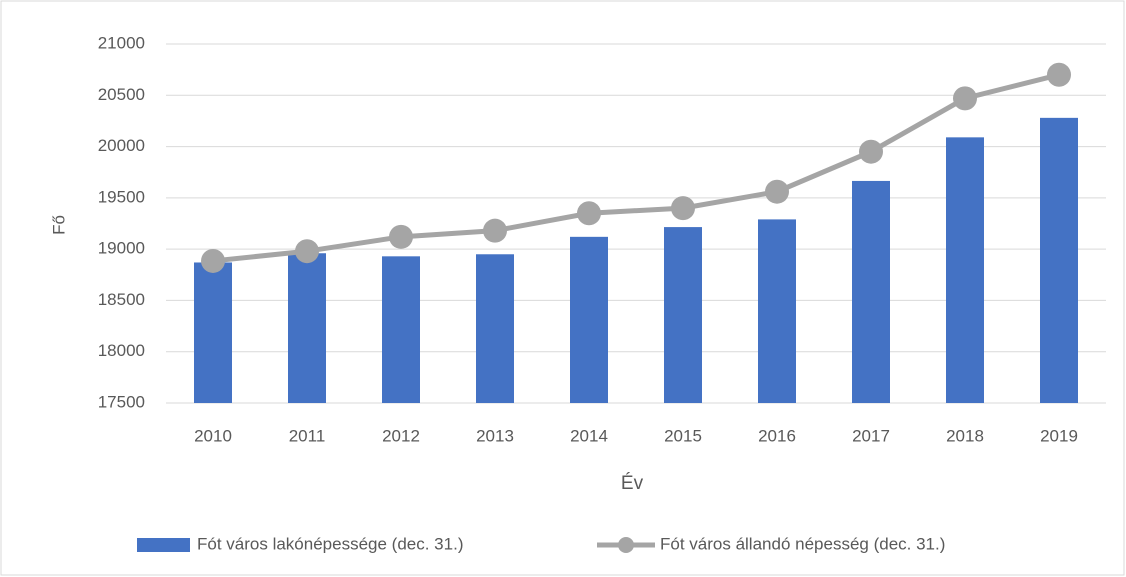 Image resolution: width=1126 pixels, height=577 pixels. I want to click on legend-swatch-marker, so click(626, 545).